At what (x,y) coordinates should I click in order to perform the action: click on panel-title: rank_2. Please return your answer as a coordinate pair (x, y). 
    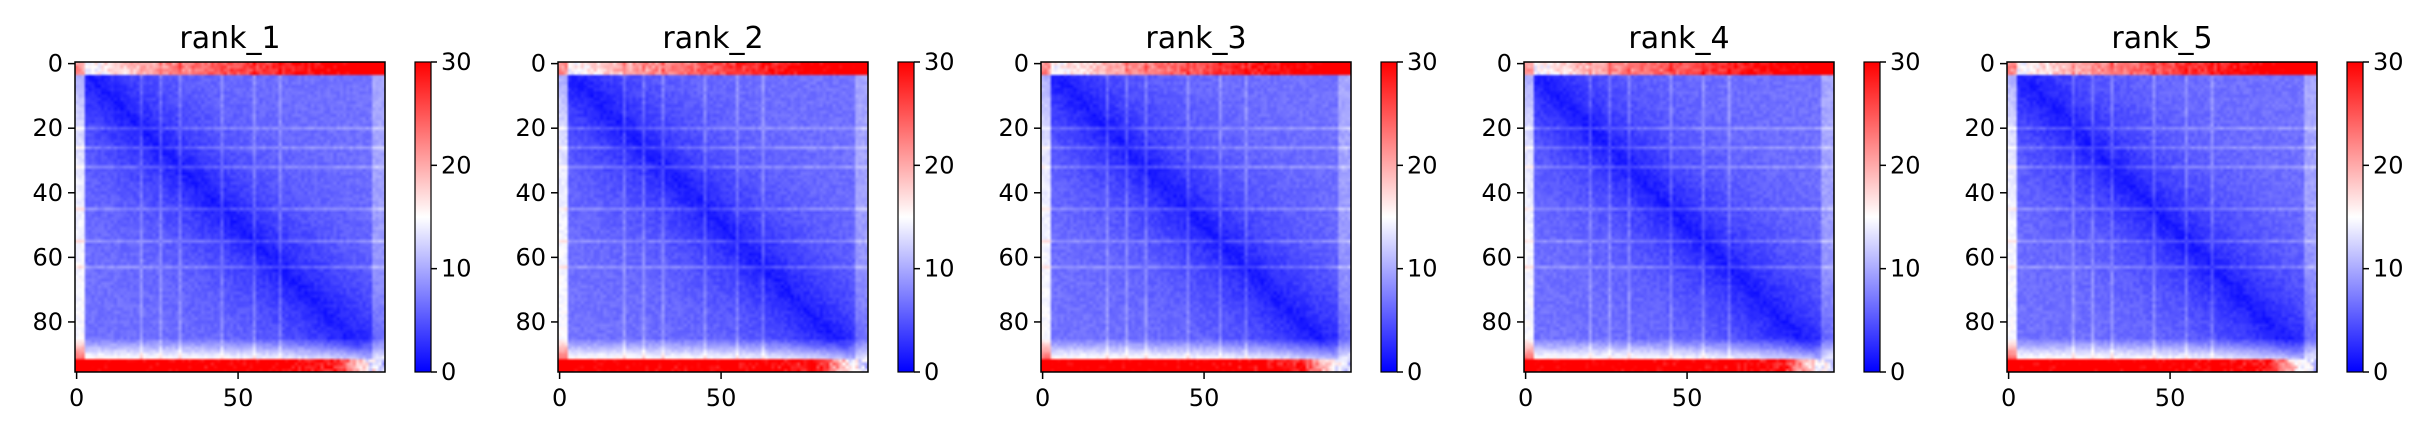
    Looking at the image, I should click on (712, 38).